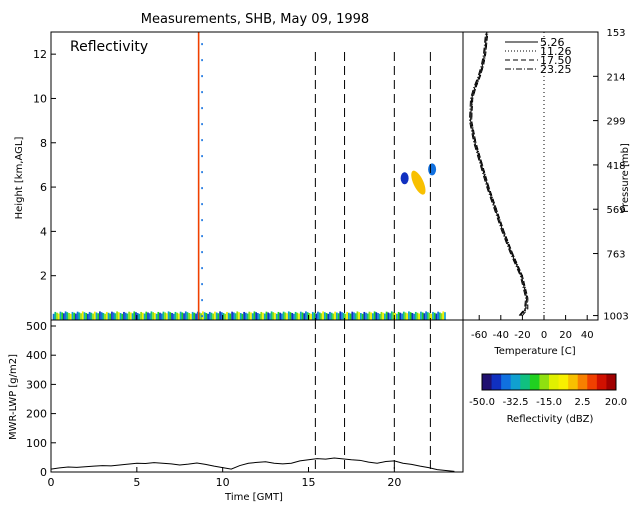  What do you see at coordinates (615, 166) in the screenshot?
I see `pressure-tick-label: 418` at bounding box center [615, 166].